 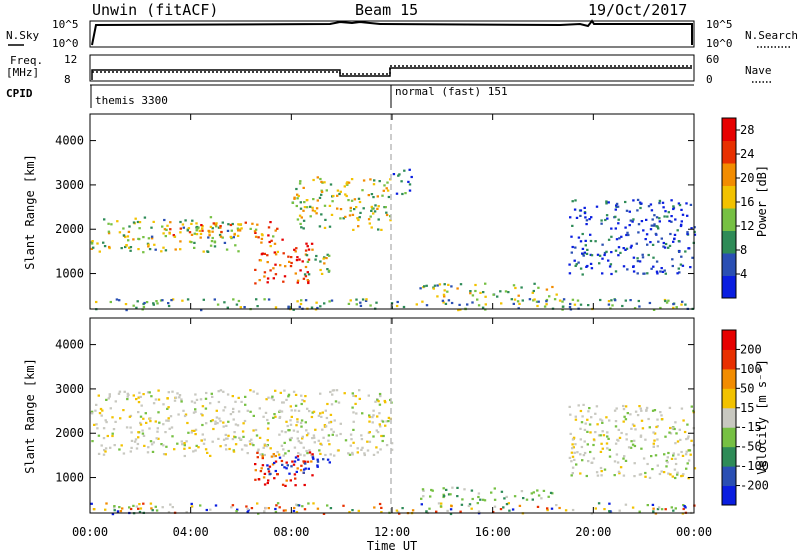 What do you see at coordinates (67, 79) in the screenshot?
I see `freq-tick-low: 8` at bounding box center [67, 79].